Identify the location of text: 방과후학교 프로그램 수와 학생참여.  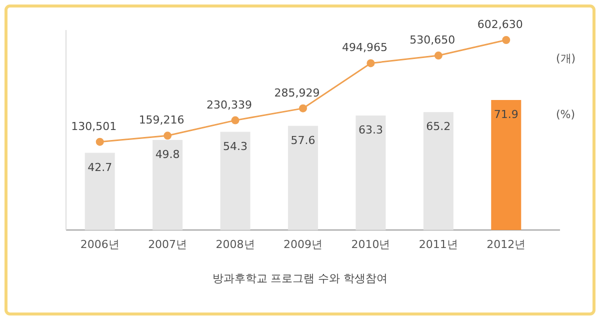
(300, 278).